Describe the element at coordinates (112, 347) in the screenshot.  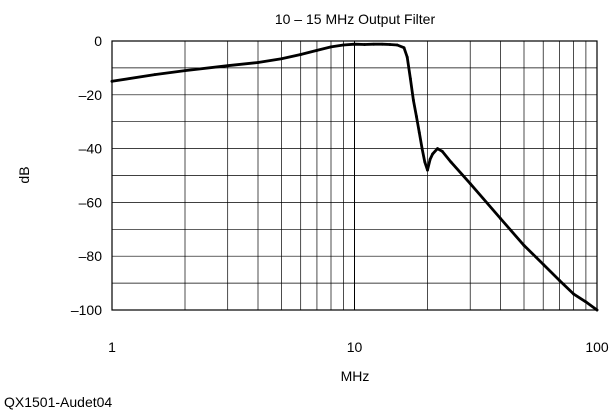
I see `x-tick-label: 1` at that location.